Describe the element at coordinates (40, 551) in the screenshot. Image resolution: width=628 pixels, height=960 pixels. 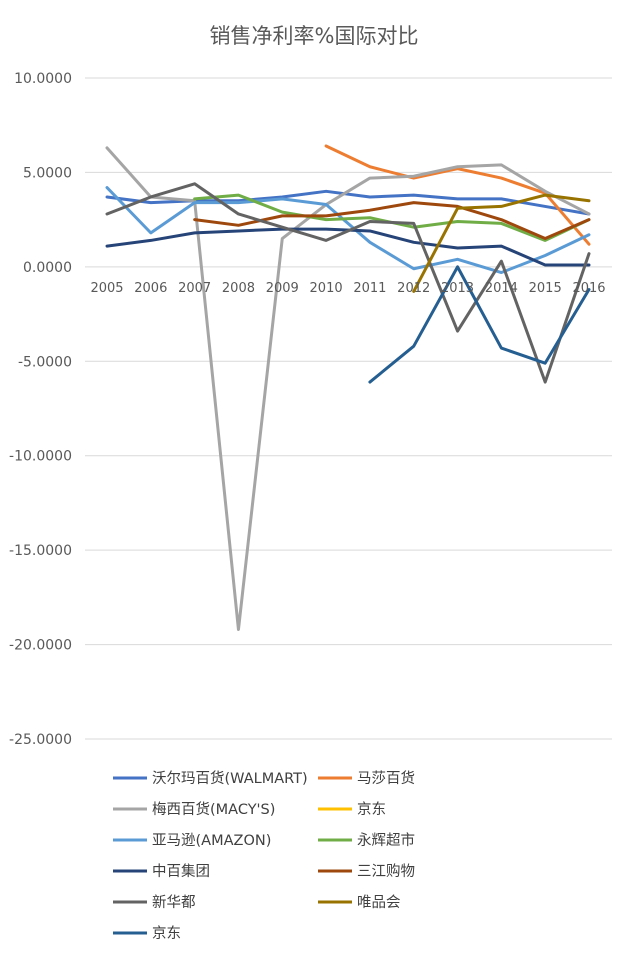
I see `y-tick-label: -15.0000` at that location.